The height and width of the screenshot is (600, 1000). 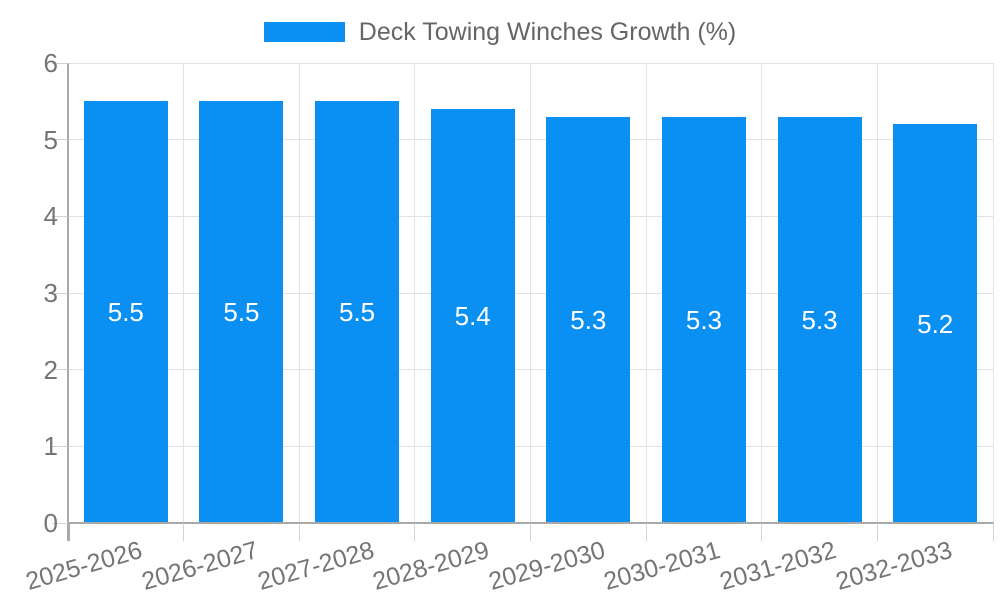 What do you see at coordinates (662, 566) in the screenshot?
I see `x-axis-label: 2030-2031` at bounding box center [662, 566].